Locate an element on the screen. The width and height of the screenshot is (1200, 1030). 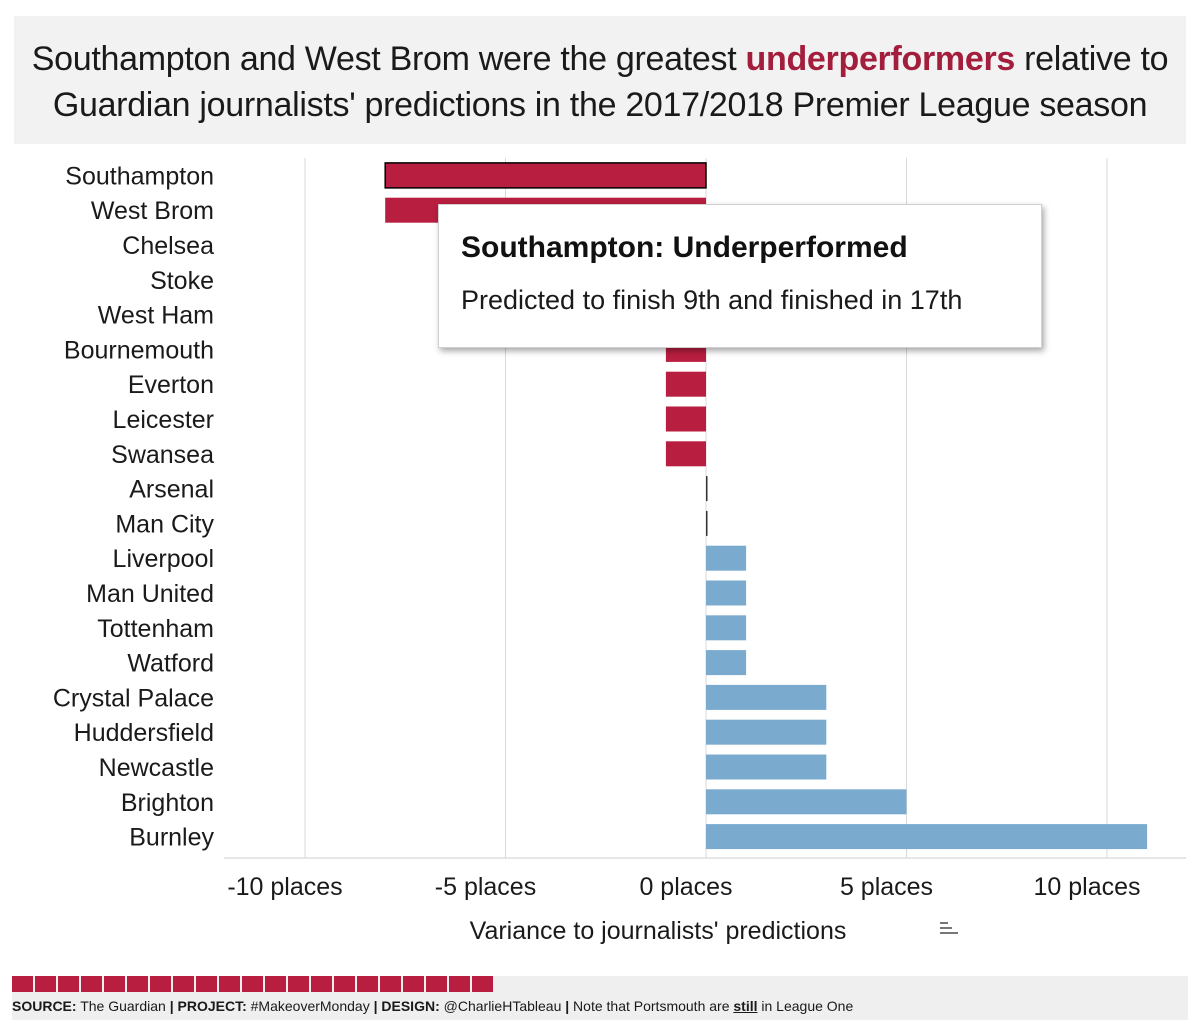
category-label: Man United is located at coordinates (150, 594).